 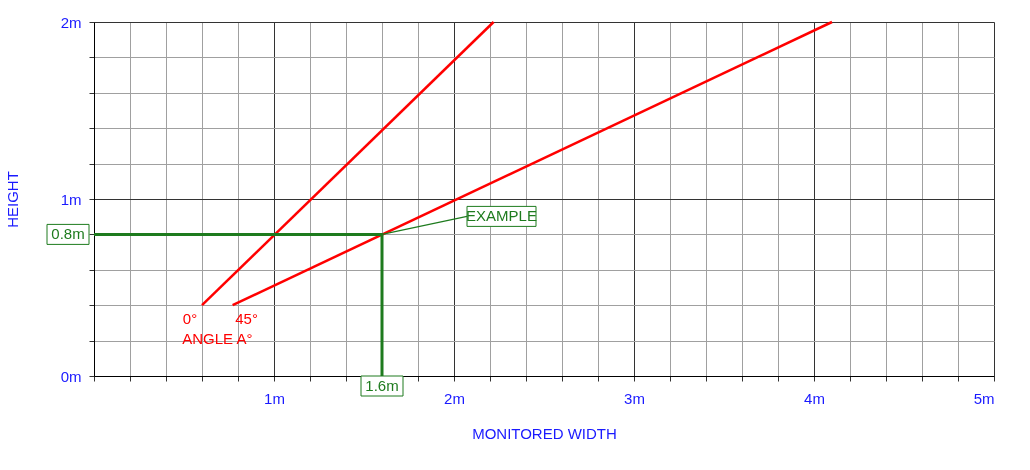 I want to click on annotation: 0°, so click(x=190, y=319).